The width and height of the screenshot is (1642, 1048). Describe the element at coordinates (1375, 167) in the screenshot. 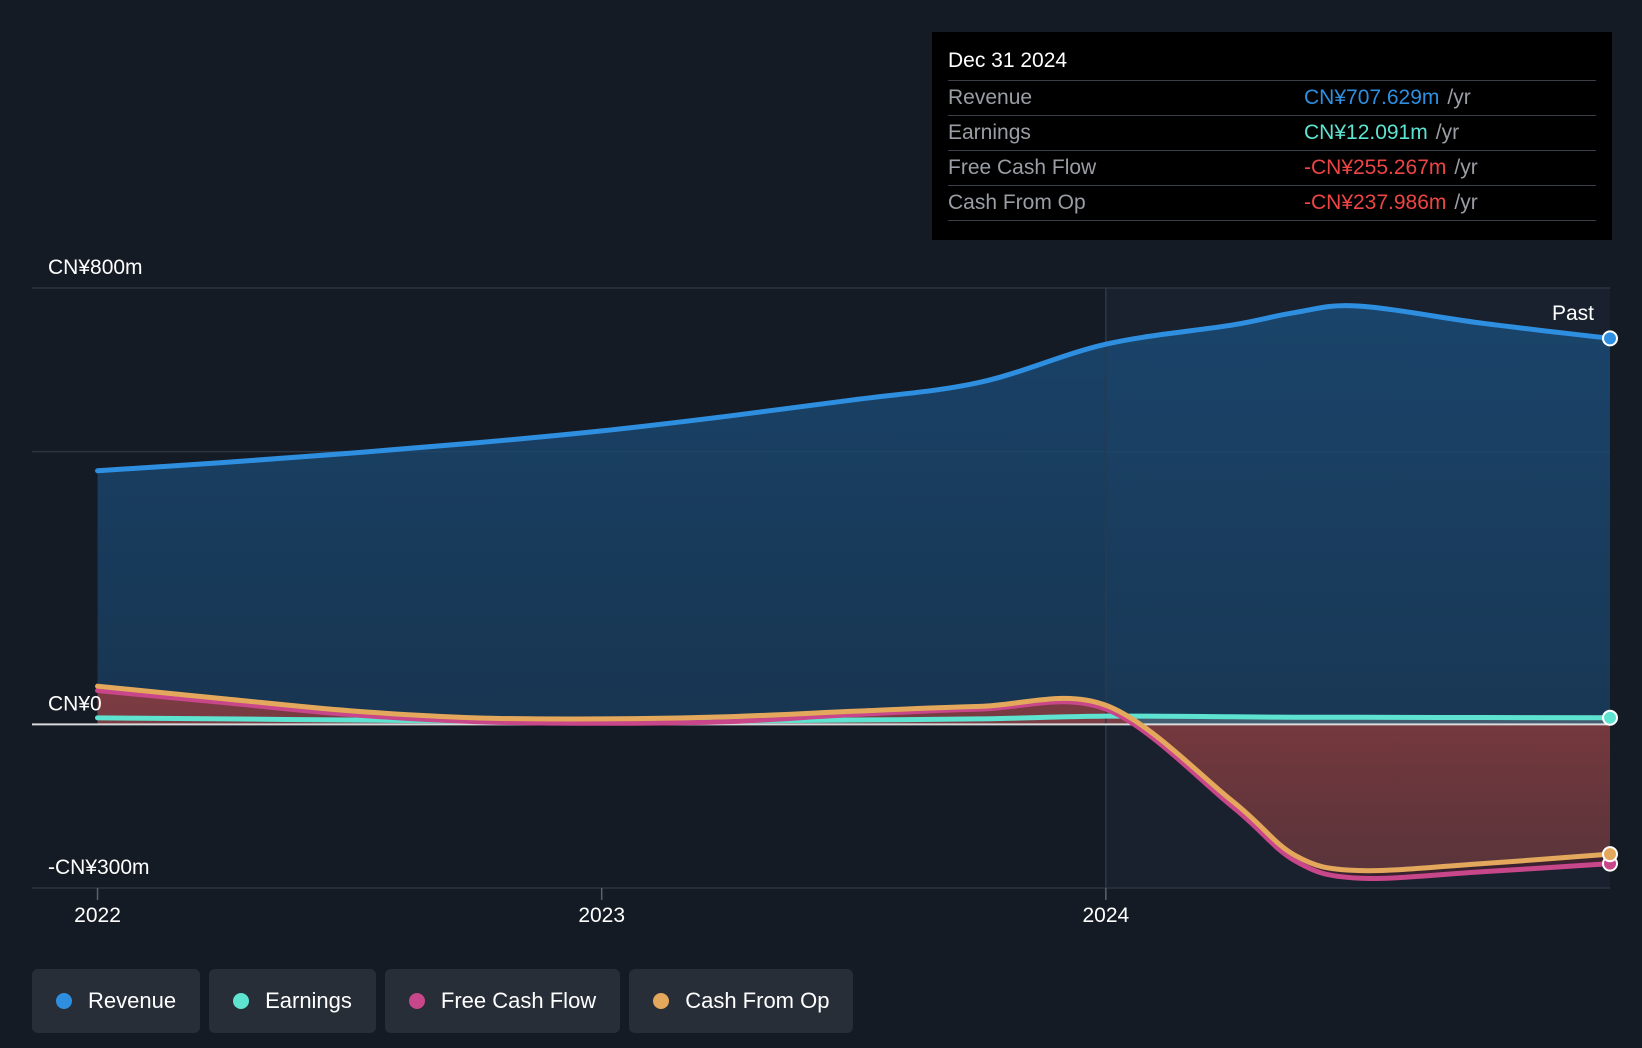

I see `tooltip-row-value: -CN¥255.267m` at that location.